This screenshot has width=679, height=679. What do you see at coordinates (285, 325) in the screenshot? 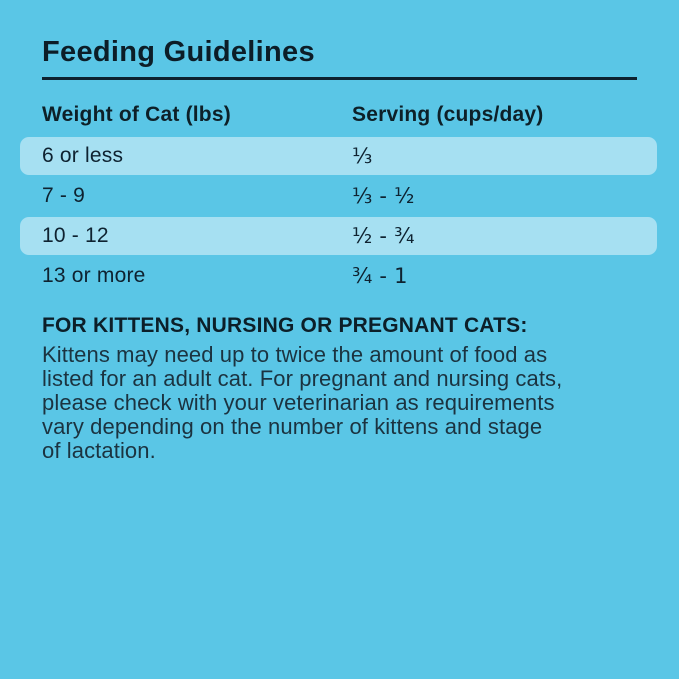
I see `kitten-note-heading: FOR KITTENS, NURSING OR PREGNANT CATS:` at bounding box center [285, 325].